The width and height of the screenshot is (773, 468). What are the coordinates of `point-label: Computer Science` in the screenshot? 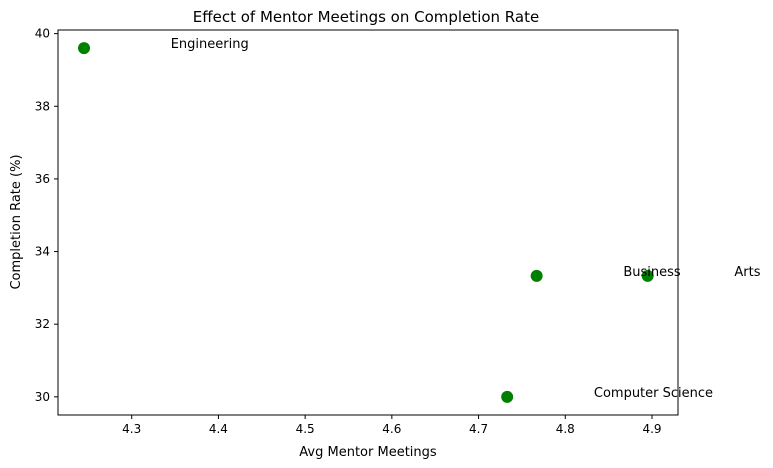 It's located at (653, 393).